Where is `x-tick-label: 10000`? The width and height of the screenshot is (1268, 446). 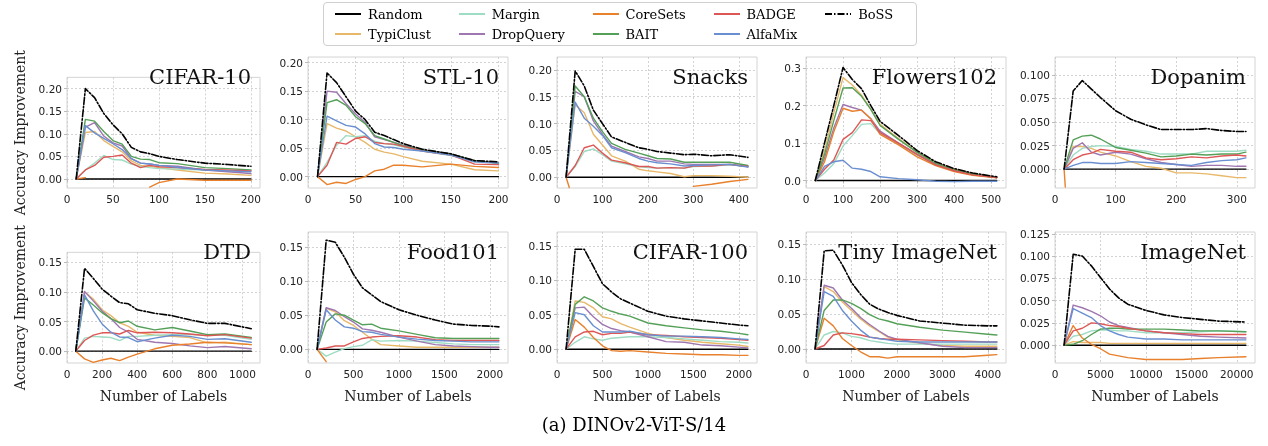 x-tick-label: 10000 is located at coordinates (1146, 373).